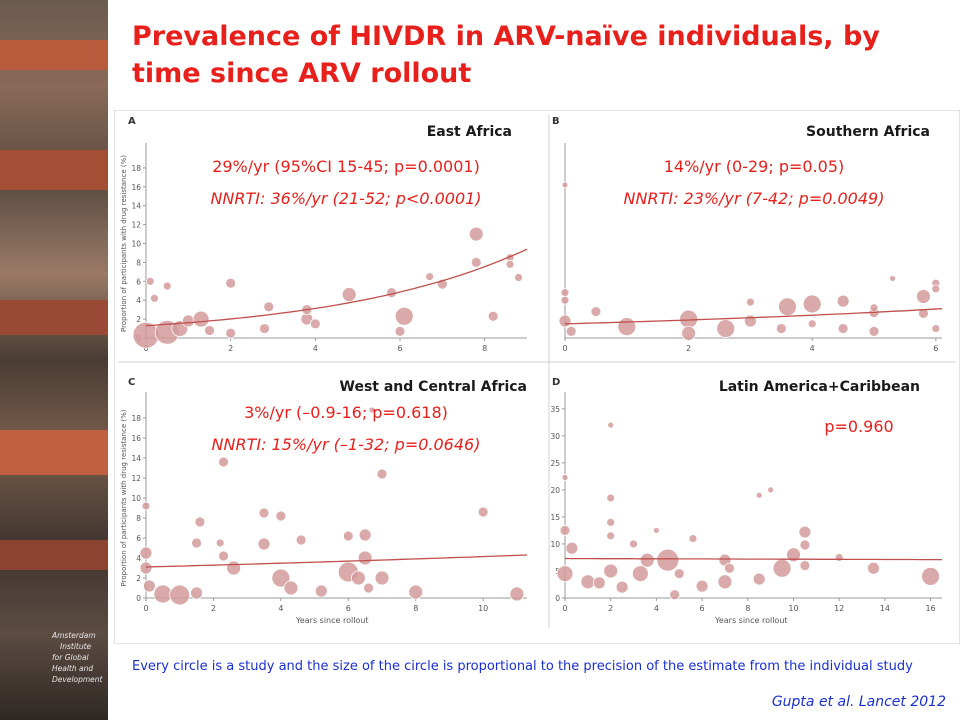 This screenshot has width=960, height=720. Describe the element at coordinates (793, 608) in the screenshot. I see `x-tick-label: 10` at that location.